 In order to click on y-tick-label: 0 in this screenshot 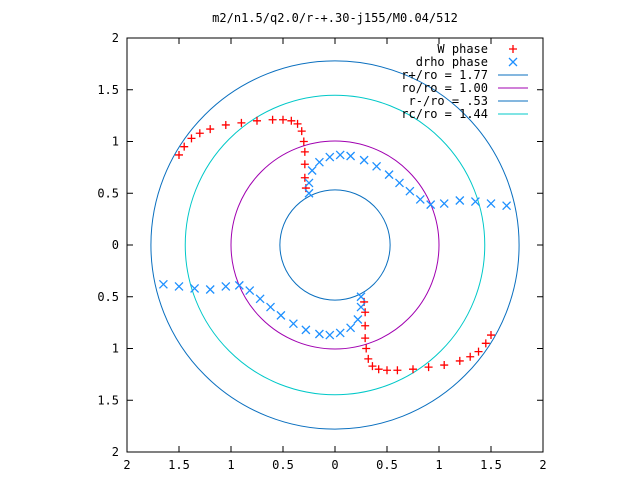, I will do `click(115, 245)`.